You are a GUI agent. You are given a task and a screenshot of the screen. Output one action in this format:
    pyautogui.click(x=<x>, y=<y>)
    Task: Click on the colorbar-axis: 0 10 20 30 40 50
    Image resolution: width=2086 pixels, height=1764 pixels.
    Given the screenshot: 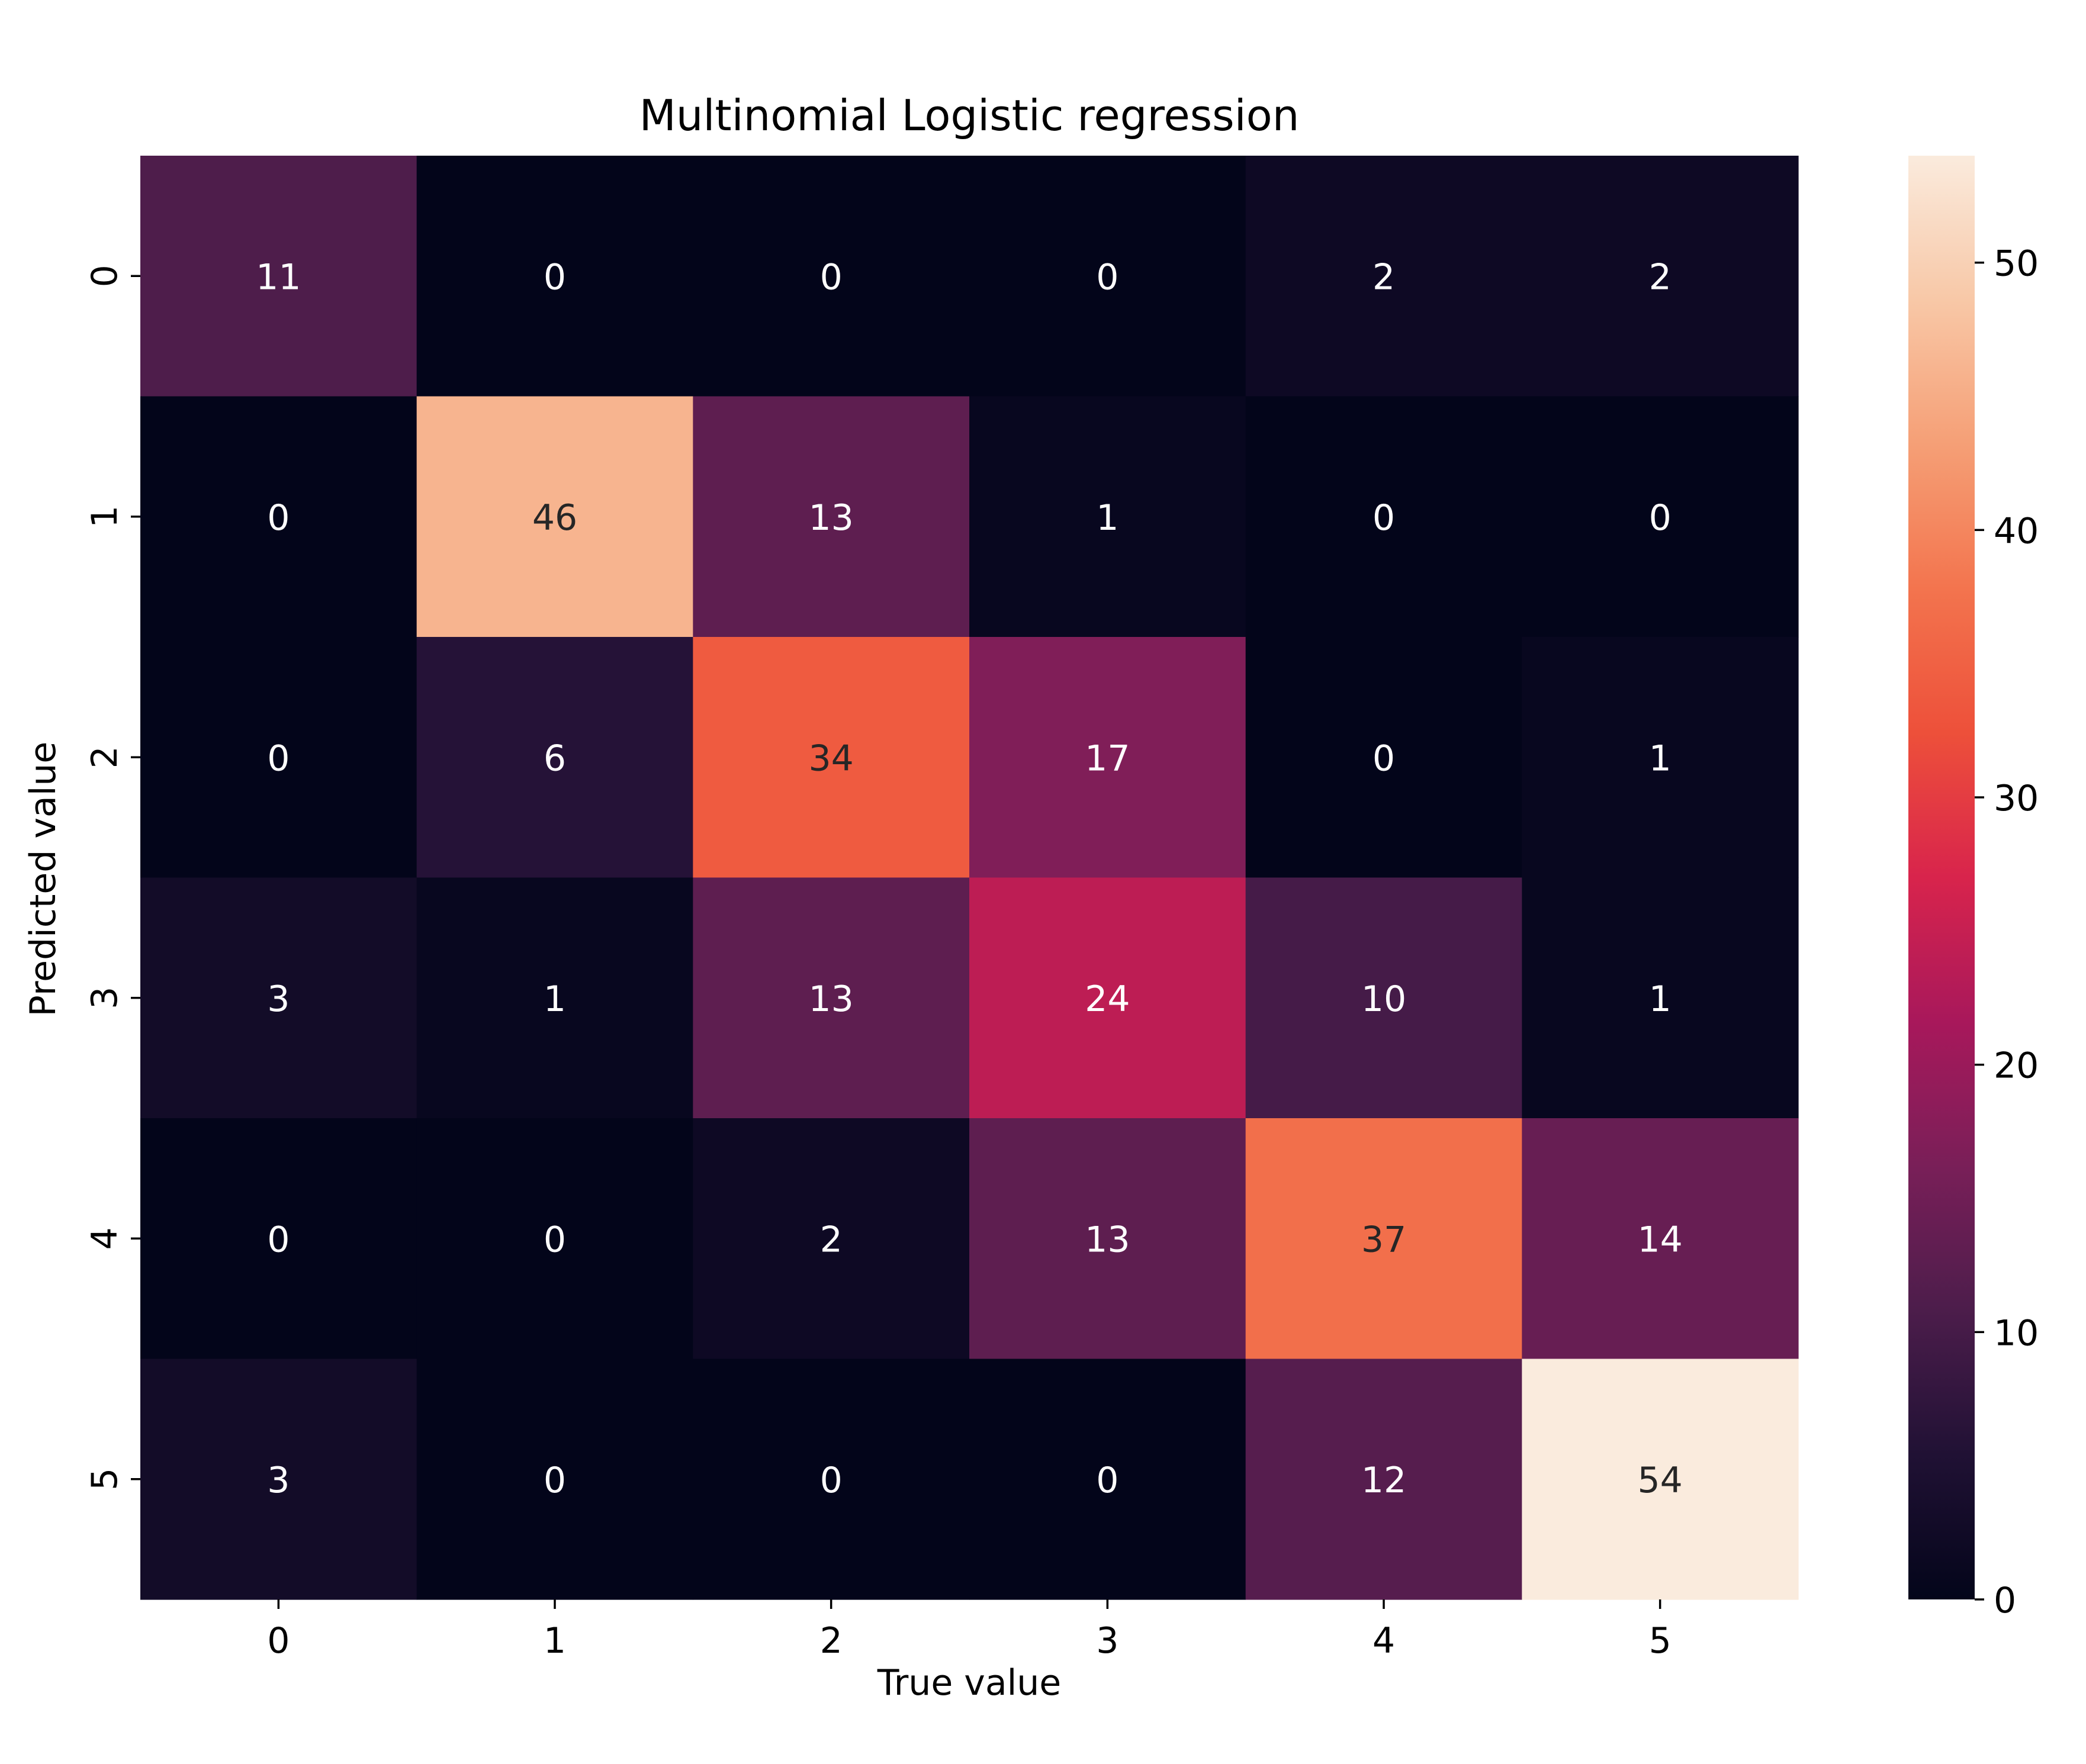 What is the action you would take?
    pyautogui.click(x=2007, y=932)
    